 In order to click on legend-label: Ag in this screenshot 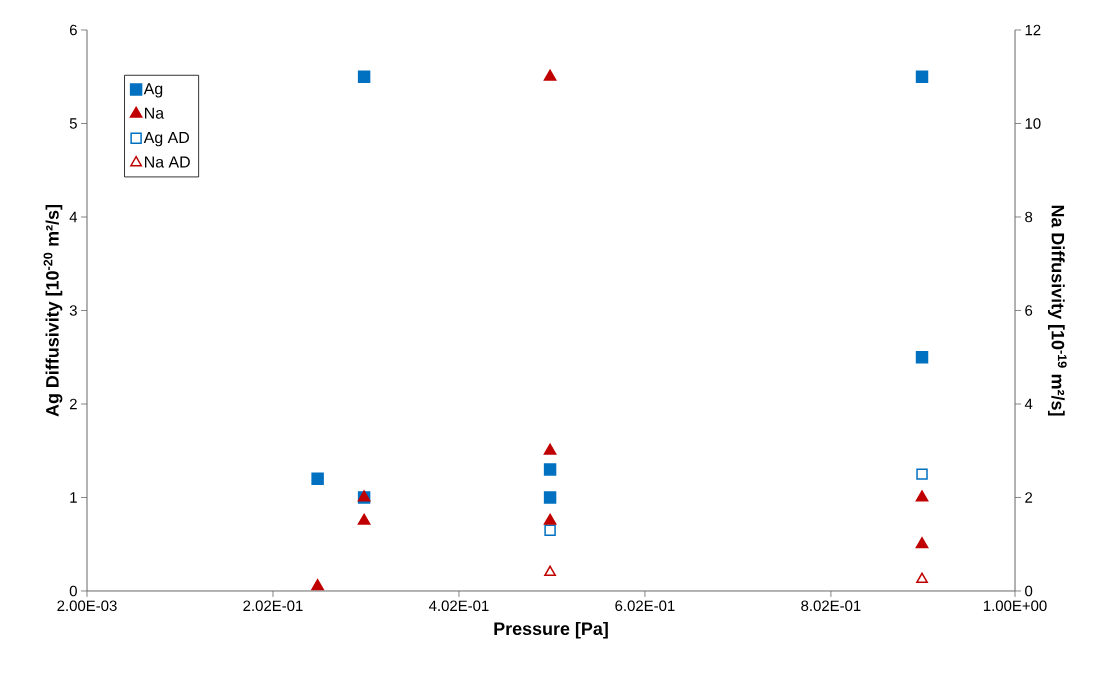, I will do `click(153, 90)`.